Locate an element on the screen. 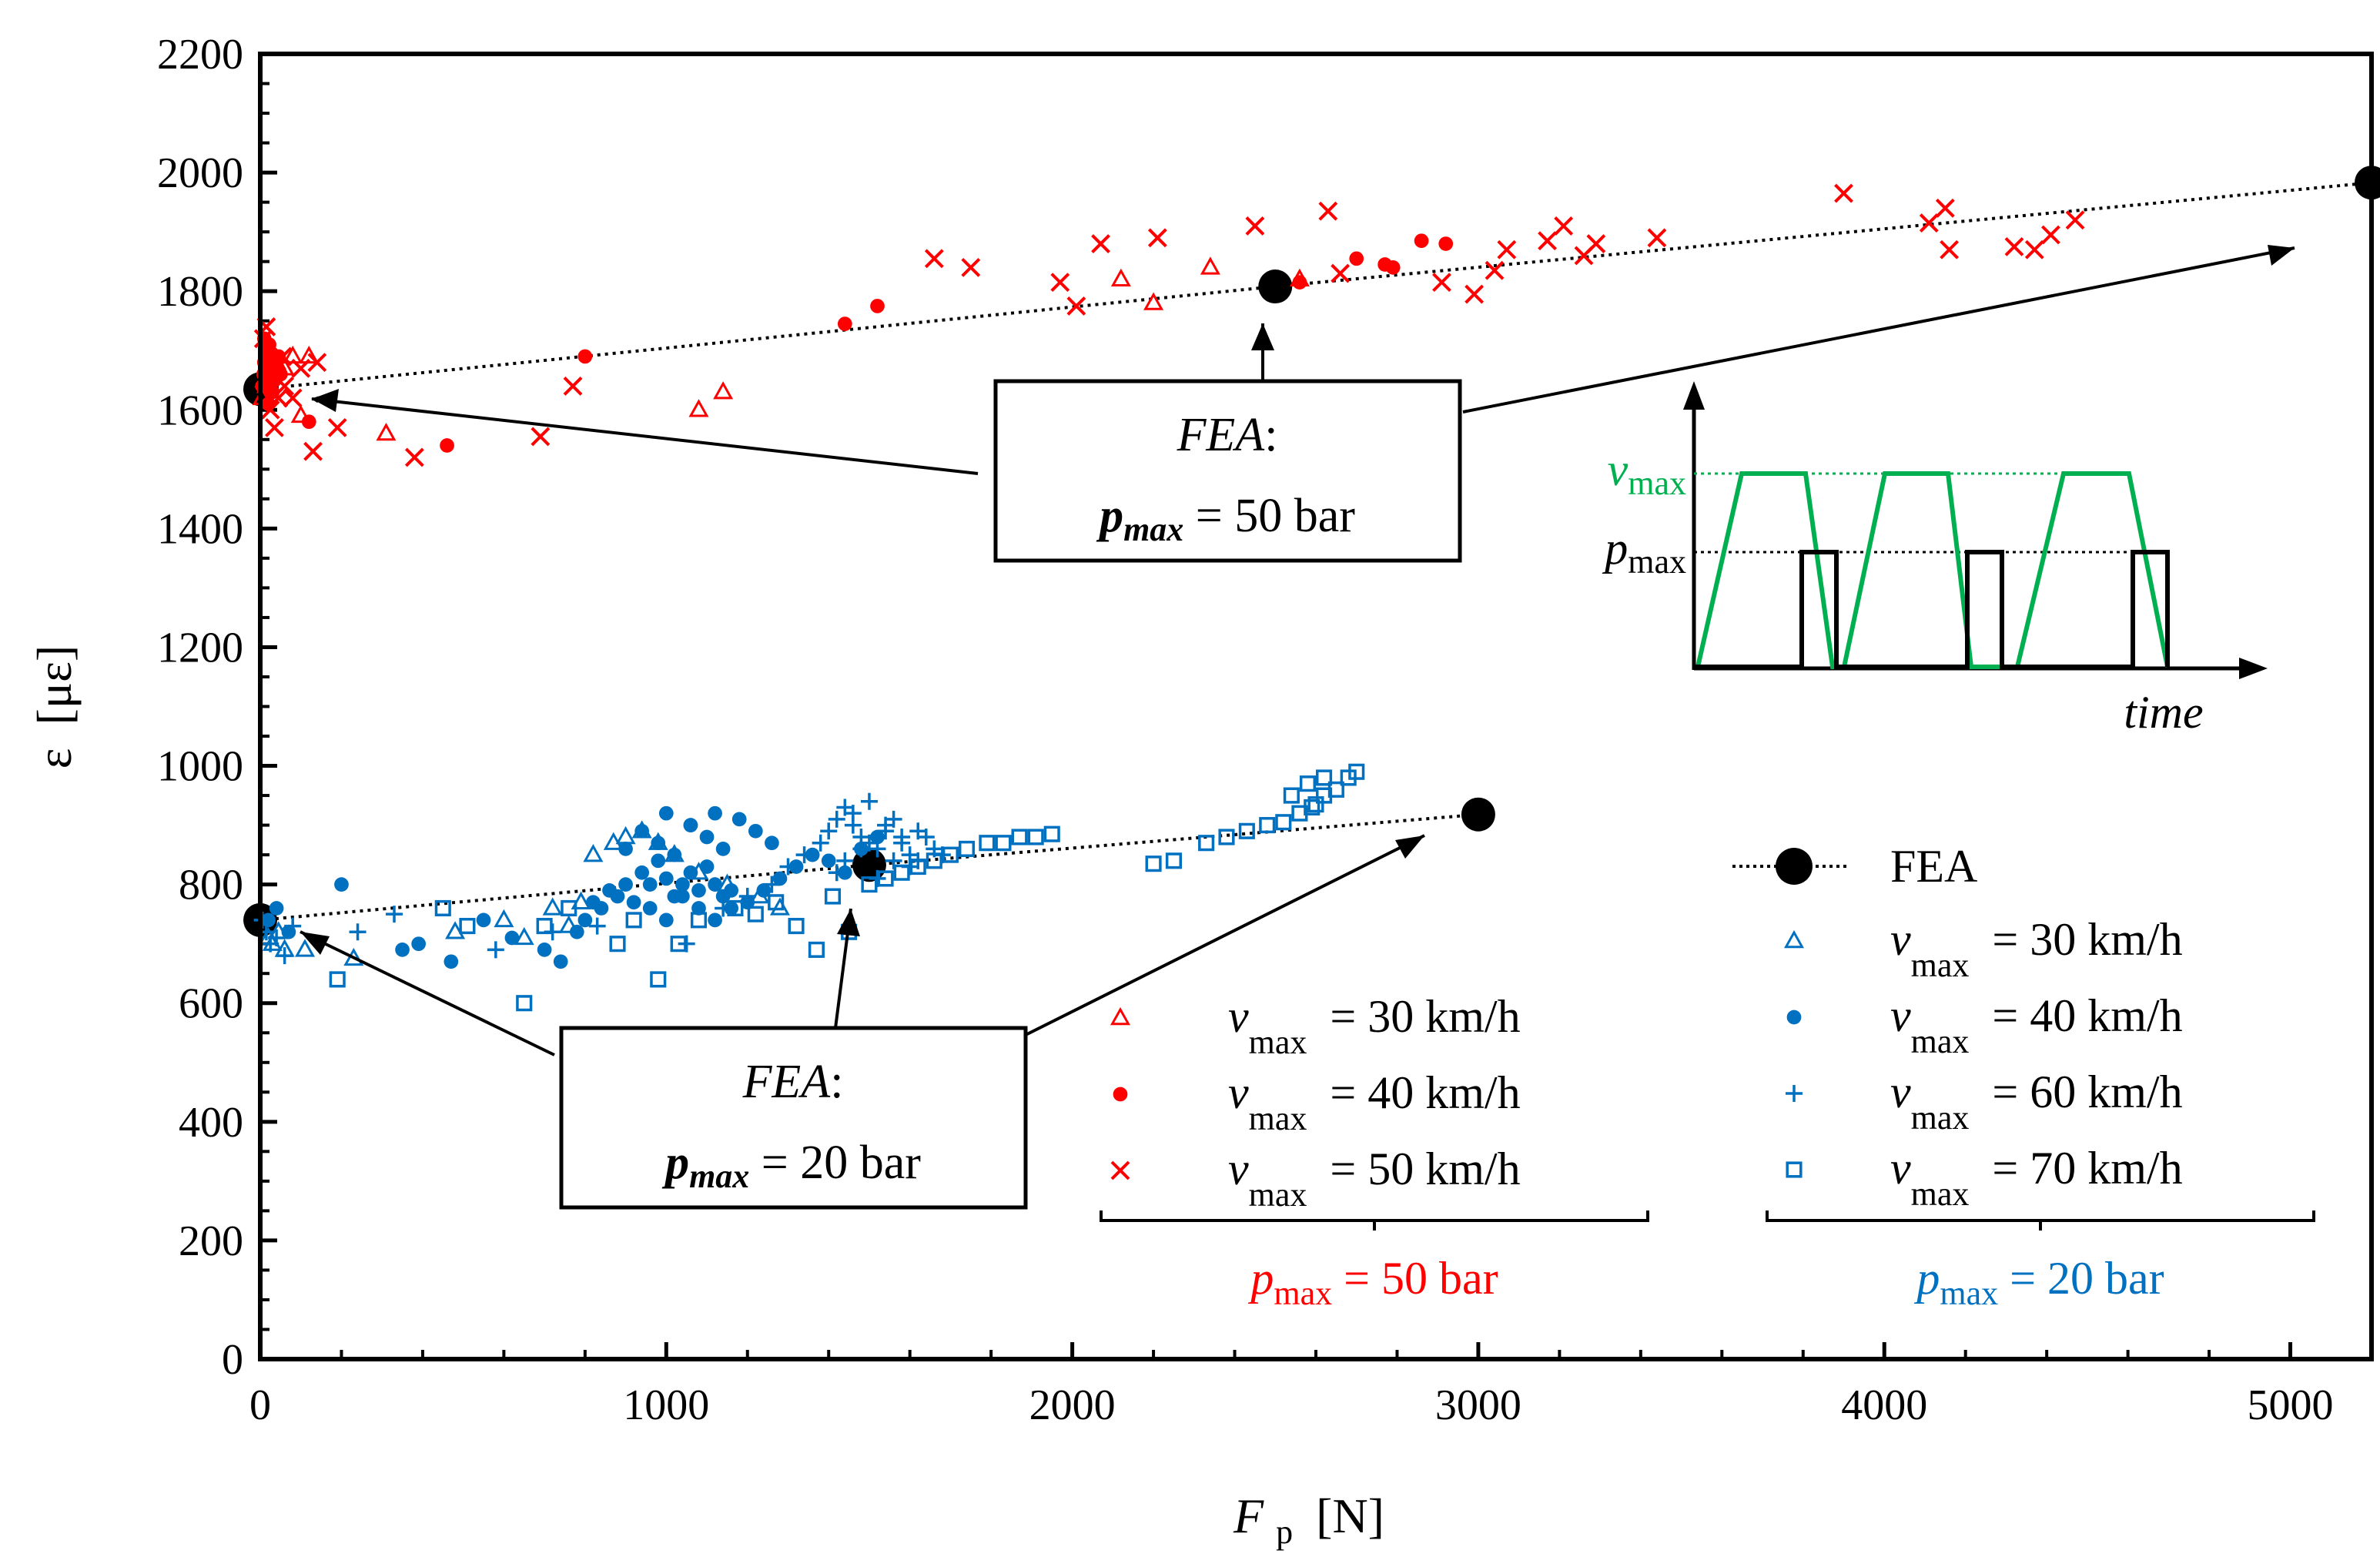  annotation-box-20bar-line1: FEA: is located at coordinates (793, 1082).